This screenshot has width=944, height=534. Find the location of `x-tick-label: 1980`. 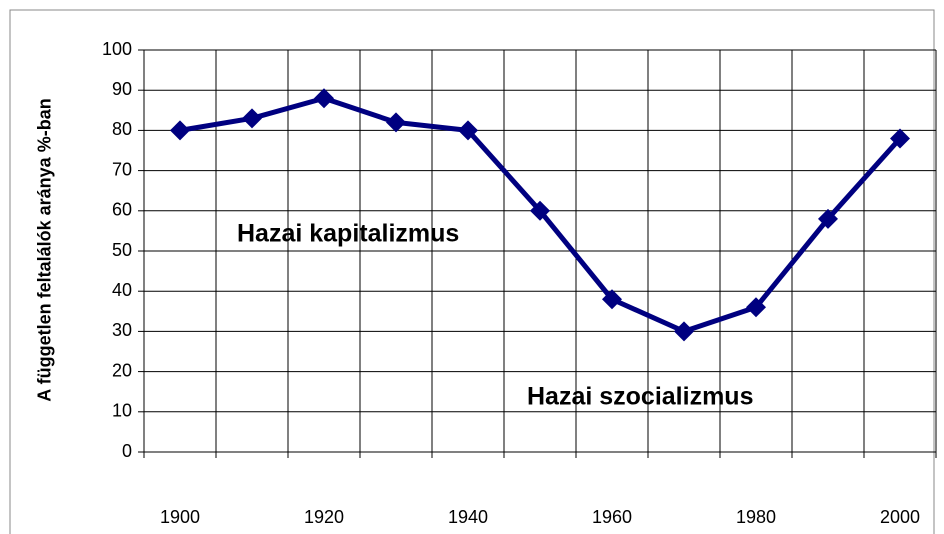

x-tick-label: 1980 is located at coordinates (756, 517).